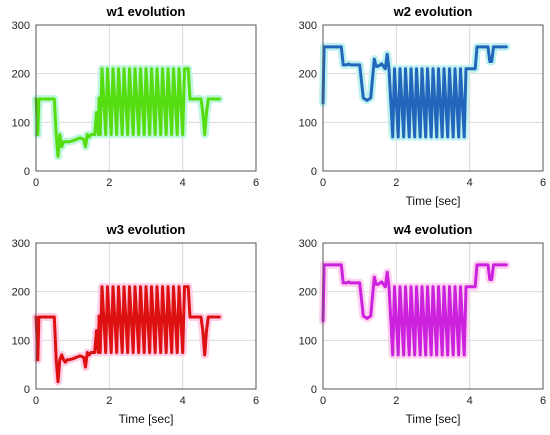 The width and height of the screenshot is (550, 435). I want to click on y-tick-label: 200, so click(308, 75).